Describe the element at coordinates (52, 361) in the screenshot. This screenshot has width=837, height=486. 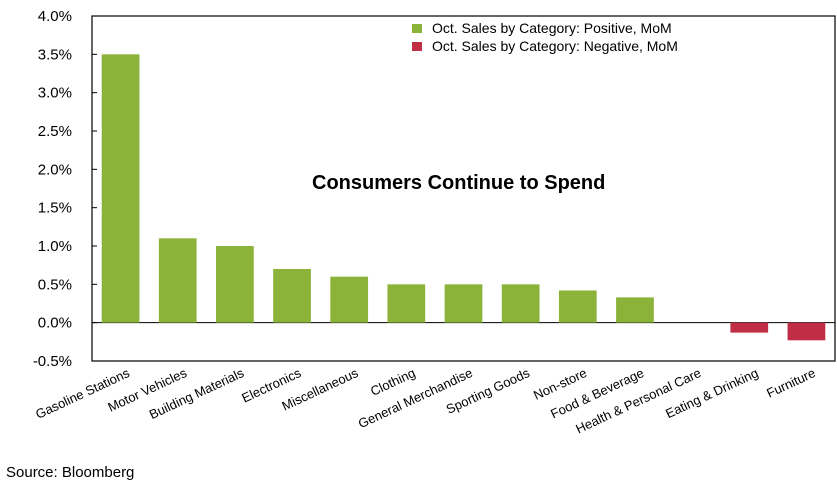
I see `y-tick-label: -0.5%` at that location.